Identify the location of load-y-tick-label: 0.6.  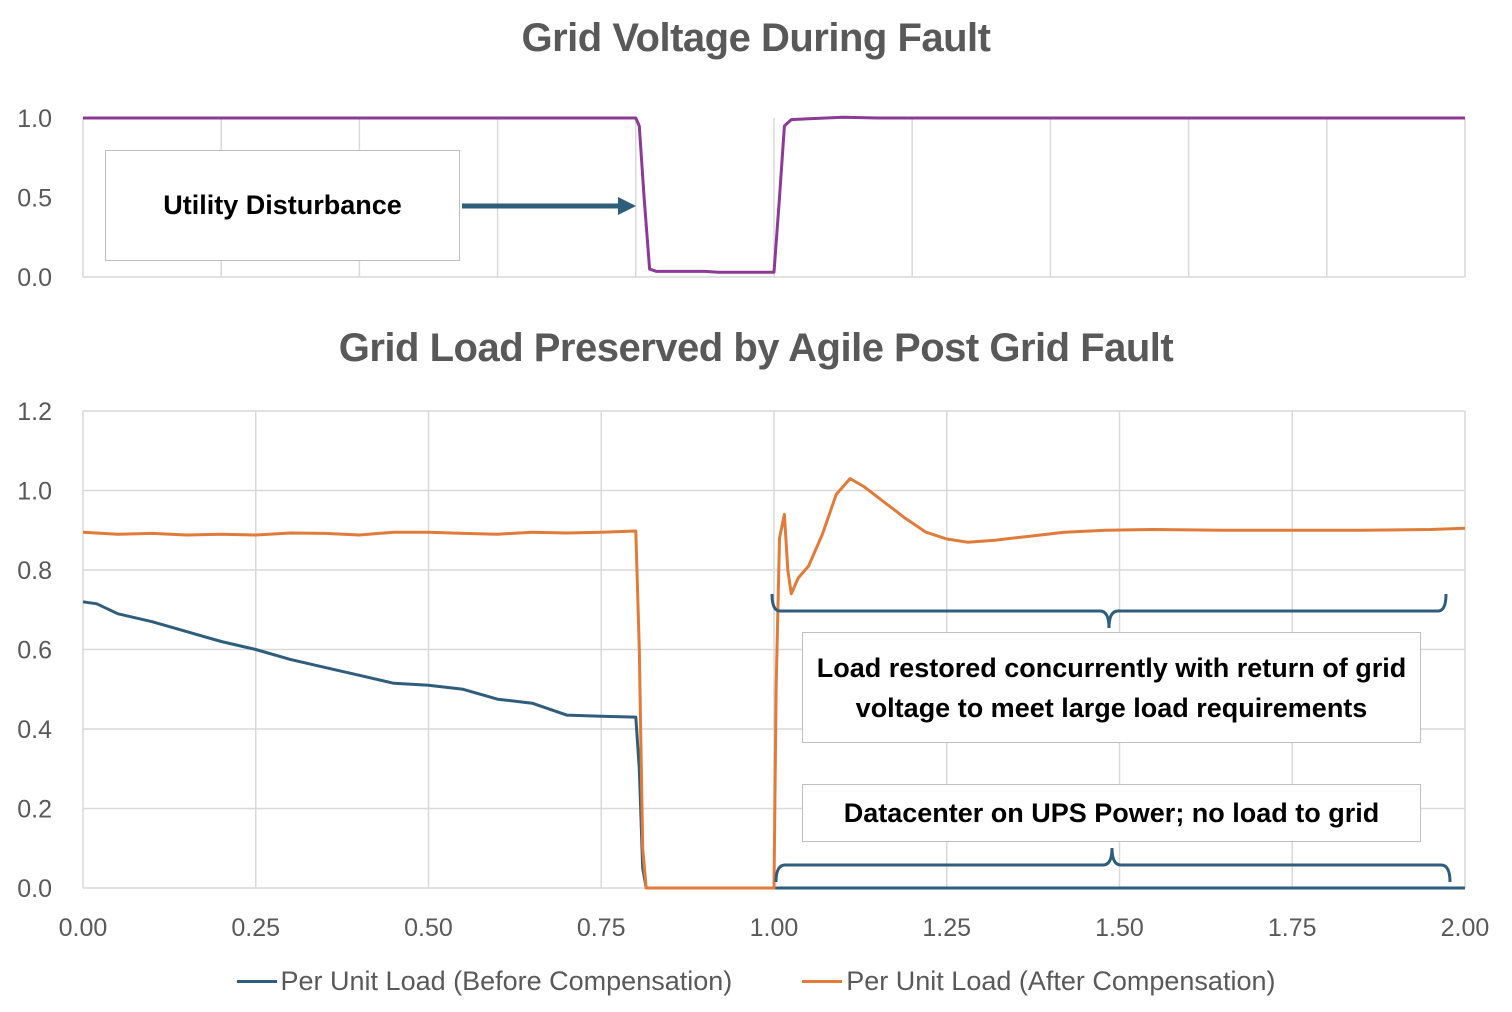
(34, 651).